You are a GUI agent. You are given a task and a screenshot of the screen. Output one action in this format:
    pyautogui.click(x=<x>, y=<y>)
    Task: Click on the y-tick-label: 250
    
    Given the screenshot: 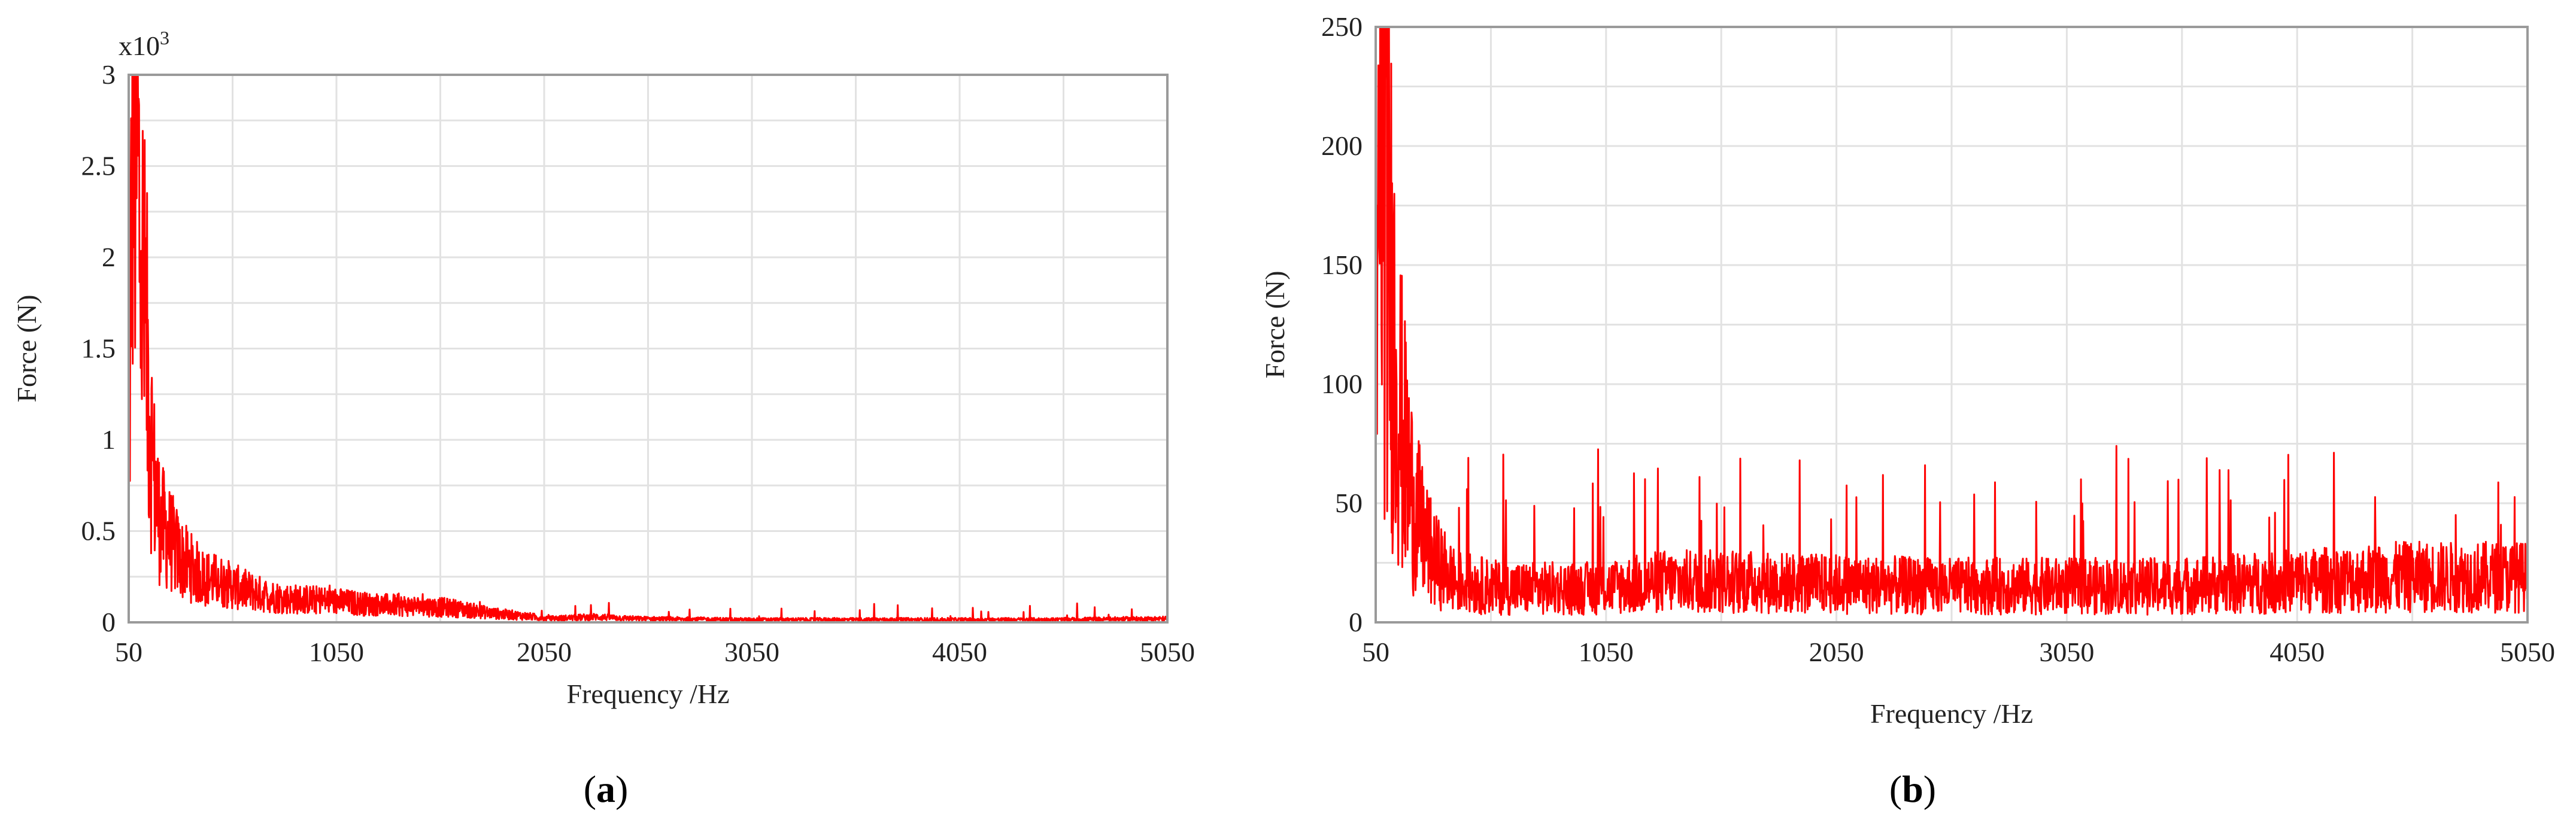 What is the action you would take?
    pyautogui.click(x=1342, y=27)
    